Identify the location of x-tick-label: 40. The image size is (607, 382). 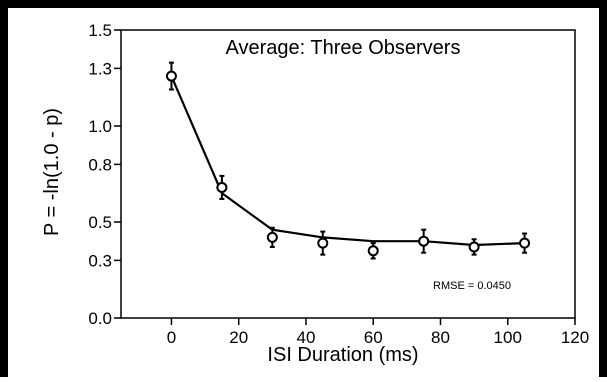
(306, 337).